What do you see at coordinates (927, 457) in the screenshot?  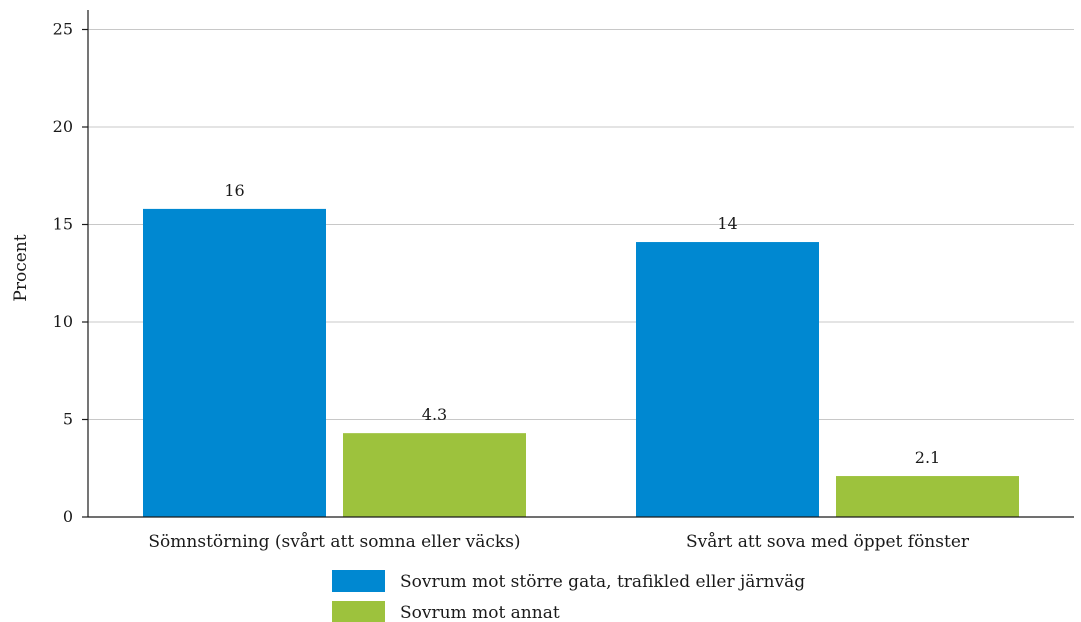 I see `data-label: 2.1` at bounding box center [927, 457].